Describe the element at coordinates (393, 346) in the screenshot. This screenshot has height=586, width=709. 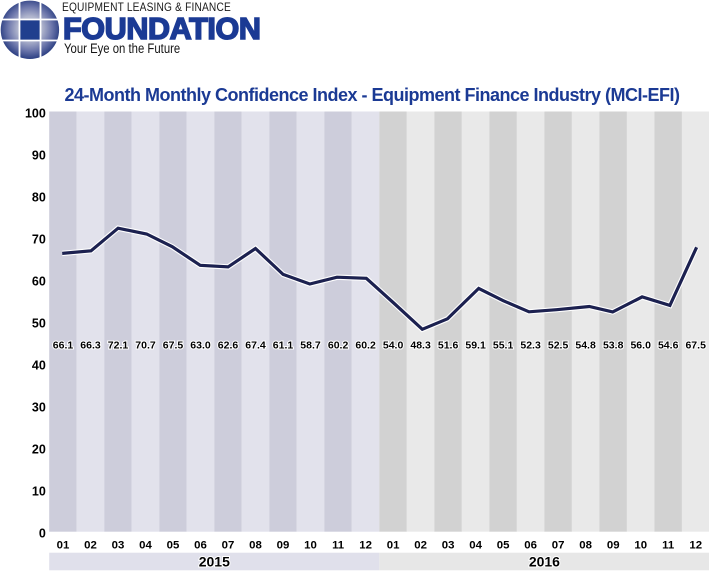
I see `svg-text: 54.0` at that location.